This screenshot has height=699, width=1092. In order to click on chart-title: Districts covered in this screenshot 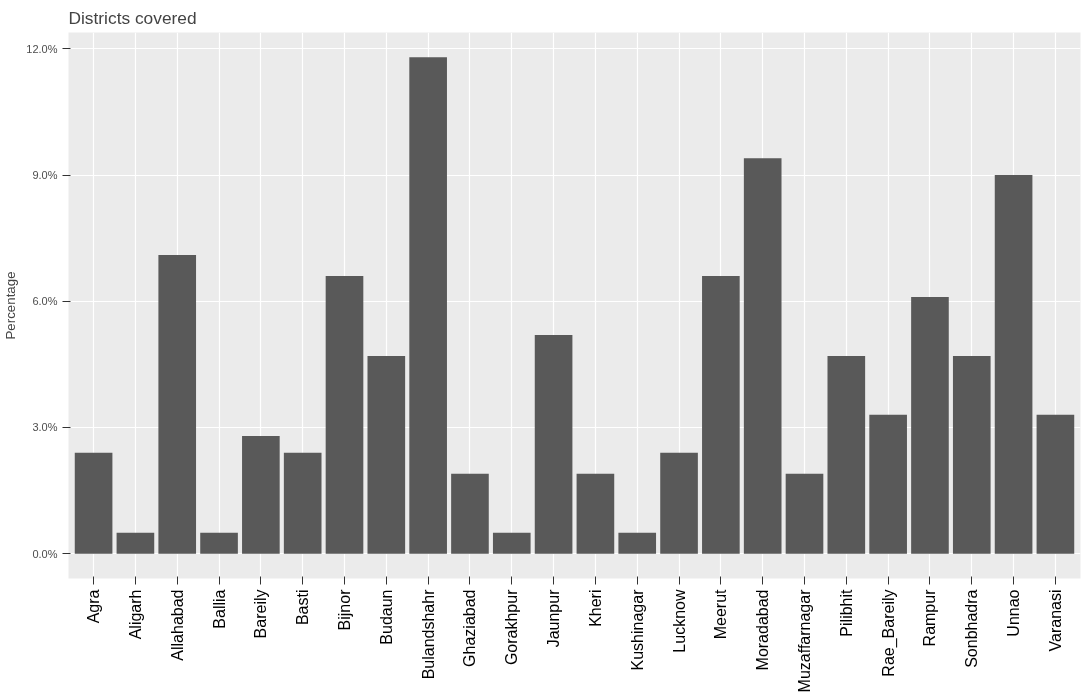, I will do `click(132, 17)`.